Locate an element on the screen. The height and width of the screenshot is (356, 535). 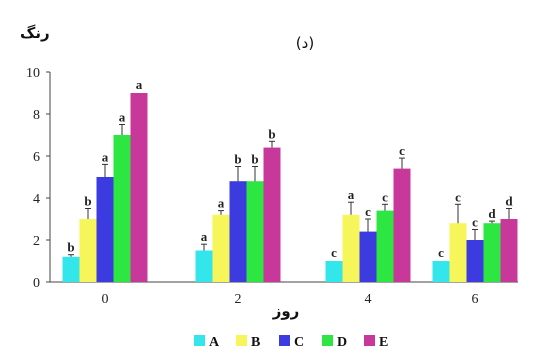
x-tick-label: 6 is located at coordinates (475, 299).